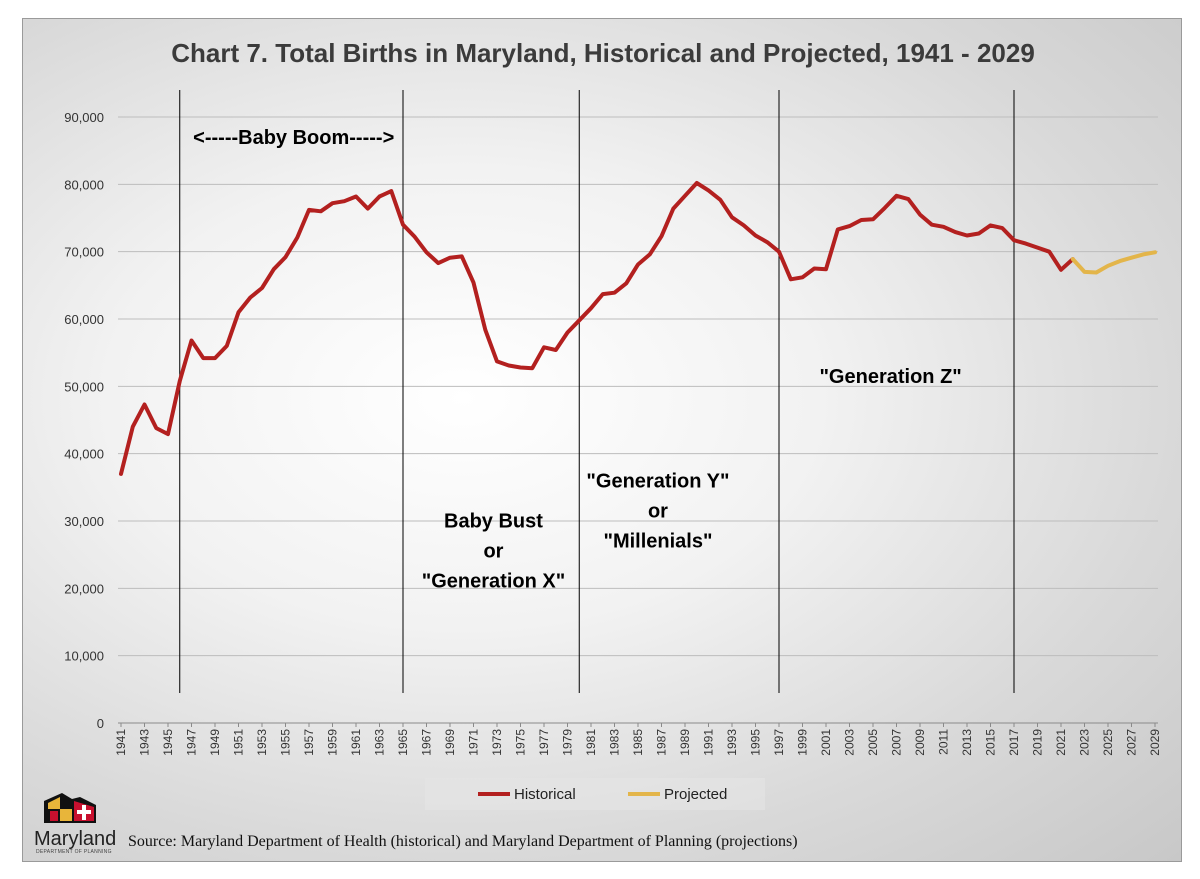  Describe the element at coordinates (732, 742) in the screenshot. I see `x-tick-label: 1993` at that location.